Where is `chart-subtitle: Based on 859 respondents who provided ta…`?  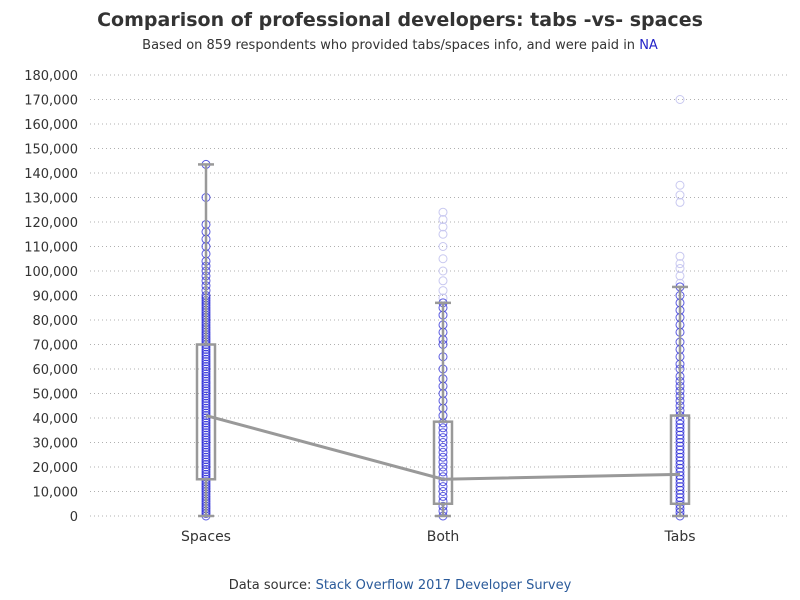 chart-subtitle: Based on 859 respondents who provided ta… is located at coordinates (400, 45).